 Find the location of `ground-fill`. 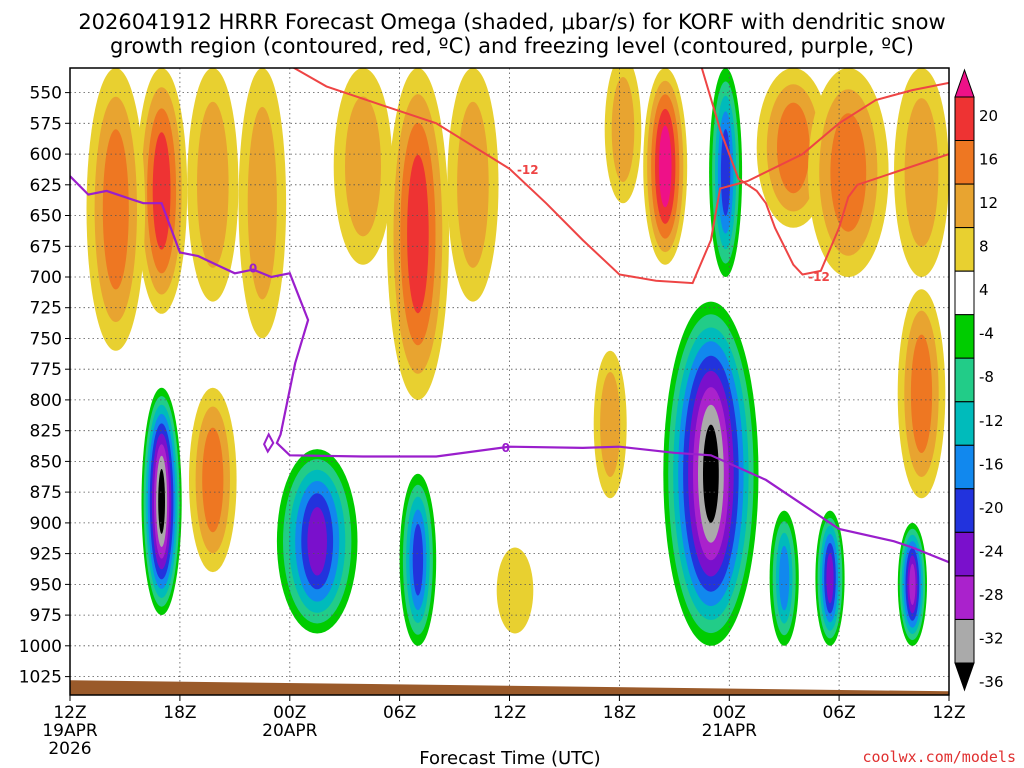

ground-fill is located at coordinates (509, 687).